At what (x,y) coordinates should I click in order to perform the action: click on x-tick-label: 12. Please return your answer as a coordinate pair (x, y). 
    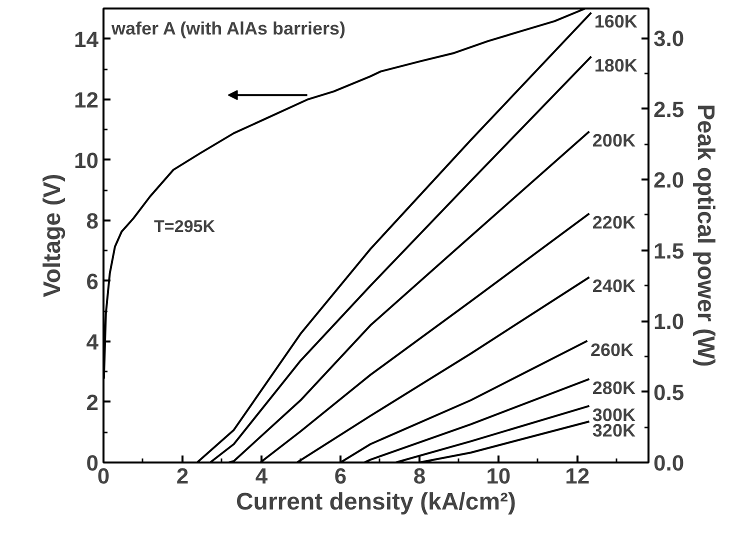
    Looking at the image, I should click on (577, 476).